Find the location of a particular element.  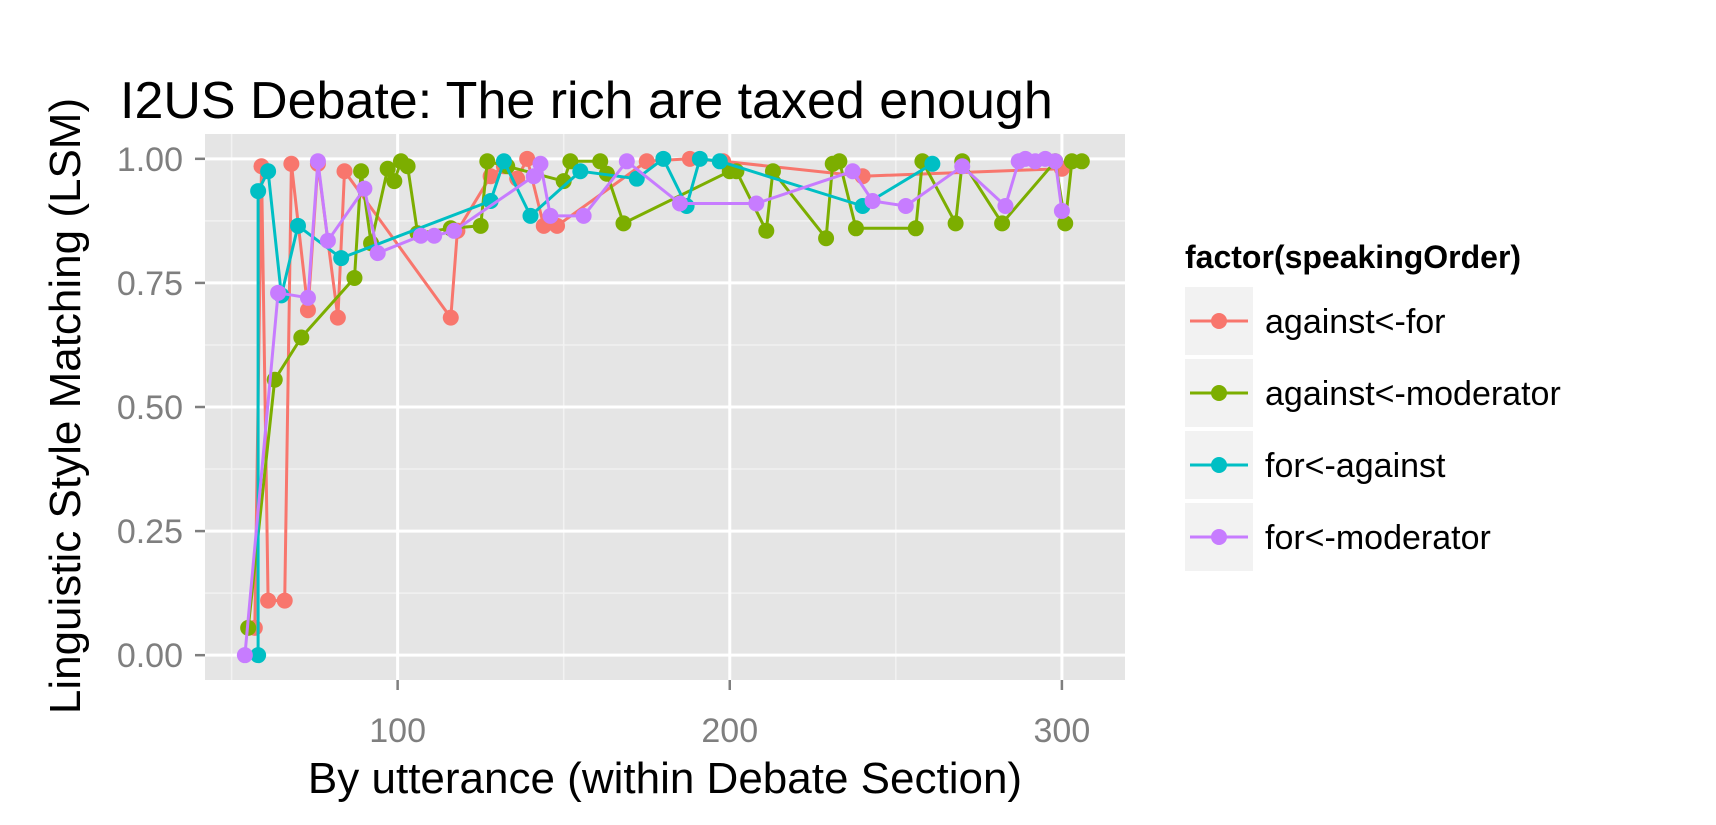

legend-item: against<-moderator is located at coordinates (1373, 393).